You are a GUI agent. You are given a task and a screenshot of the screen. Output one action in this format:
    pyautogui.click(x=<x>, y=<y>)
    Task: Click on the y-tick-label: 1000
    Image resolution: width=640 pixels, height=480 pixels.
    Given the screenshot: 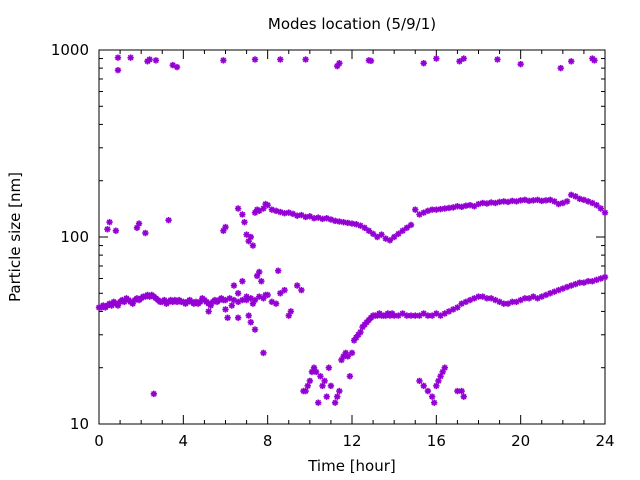 What is the action you would take?
    pyautogui.click(x=70, y=50)
    